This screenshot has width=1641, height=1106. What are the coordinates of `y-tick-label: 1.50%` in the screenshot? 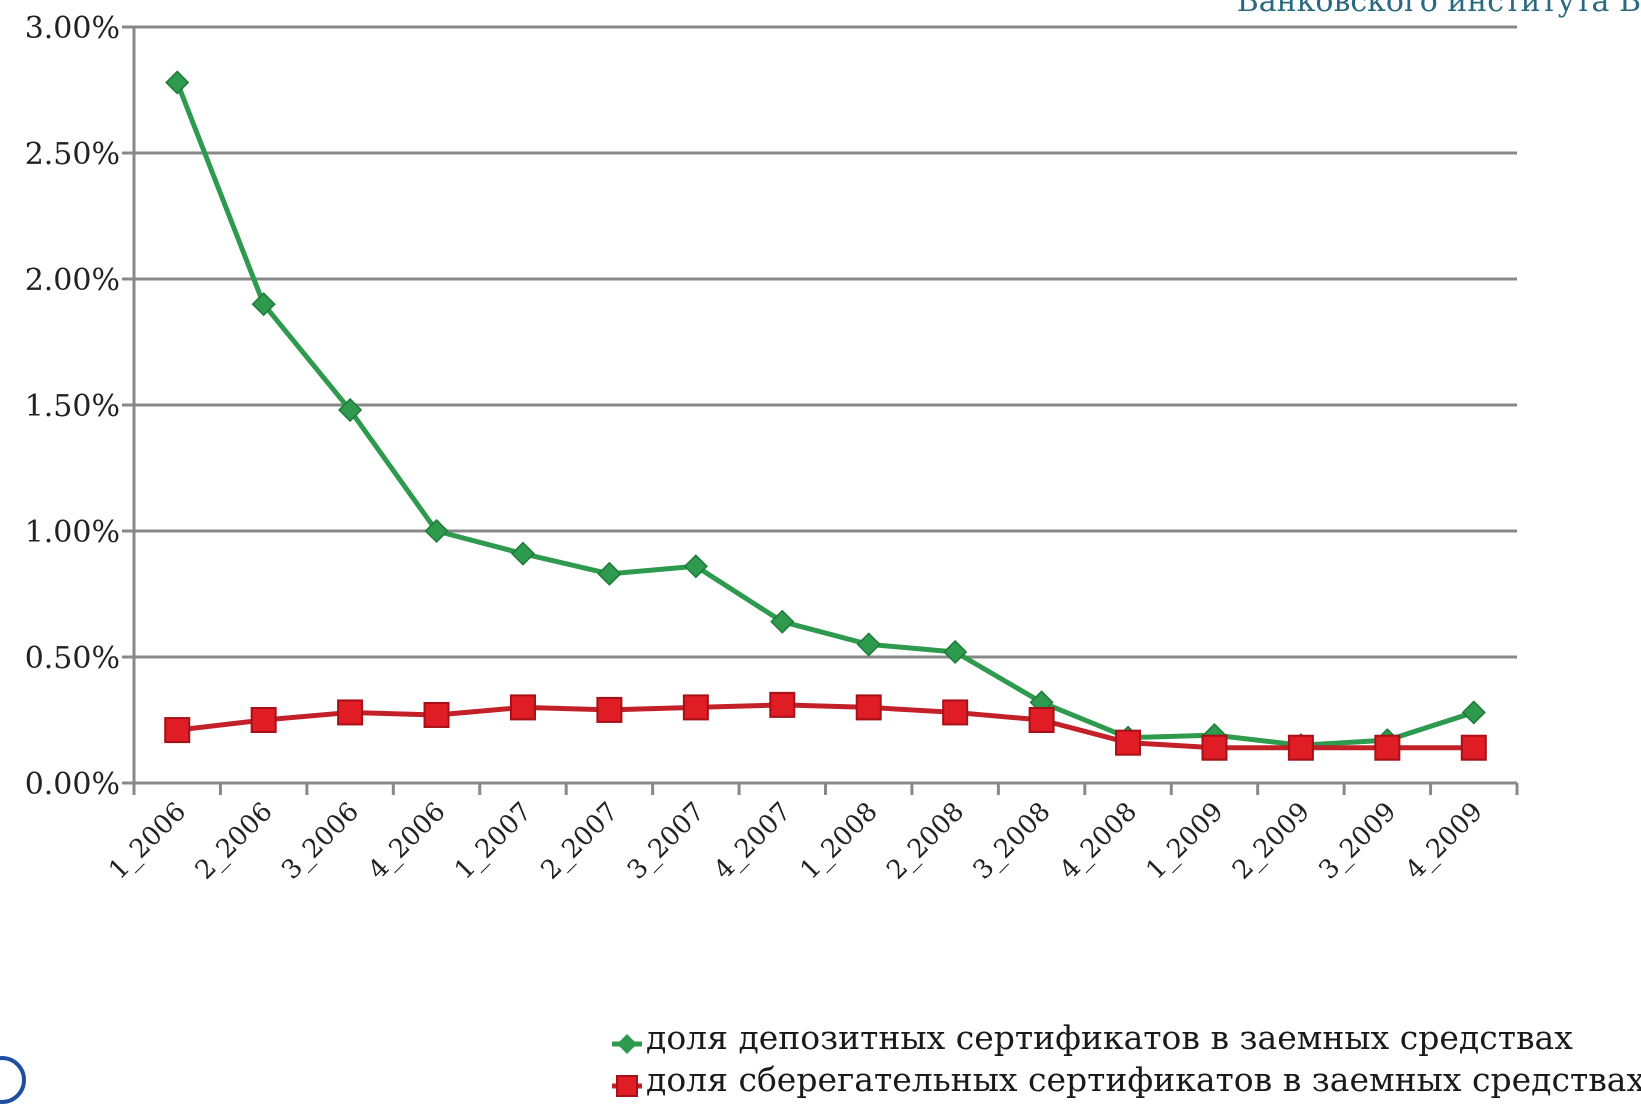 It's located at (72, 406).